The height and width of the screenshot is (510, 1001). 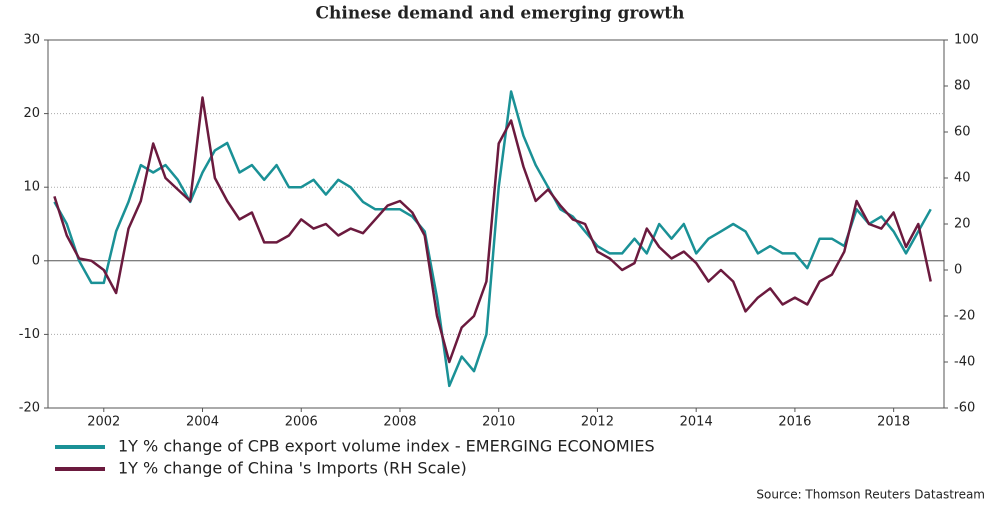 I want to click on y2-tick-label: 80, so click(x=962, y=86).